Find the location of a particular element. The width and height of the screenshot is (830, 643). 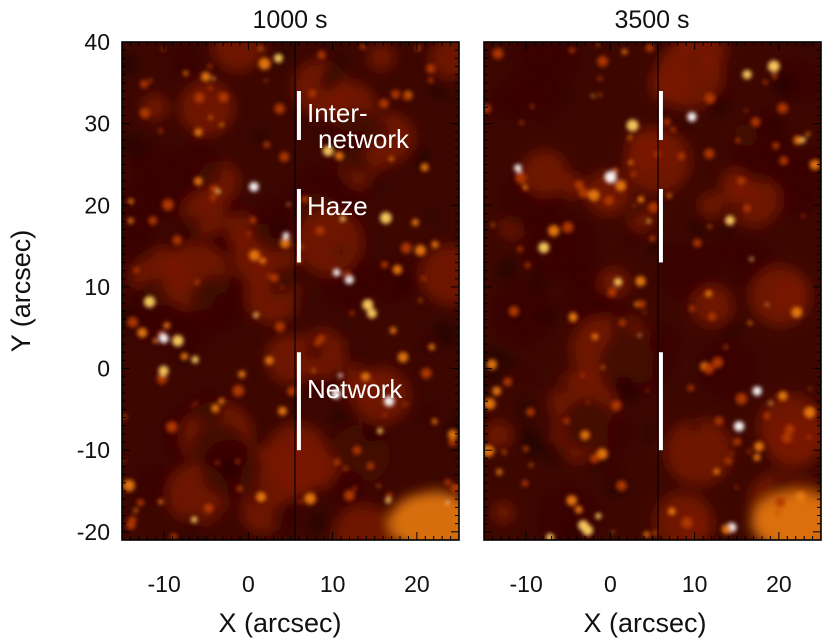

panel-title-right: 3500 s is located at coordinates (651, 20).